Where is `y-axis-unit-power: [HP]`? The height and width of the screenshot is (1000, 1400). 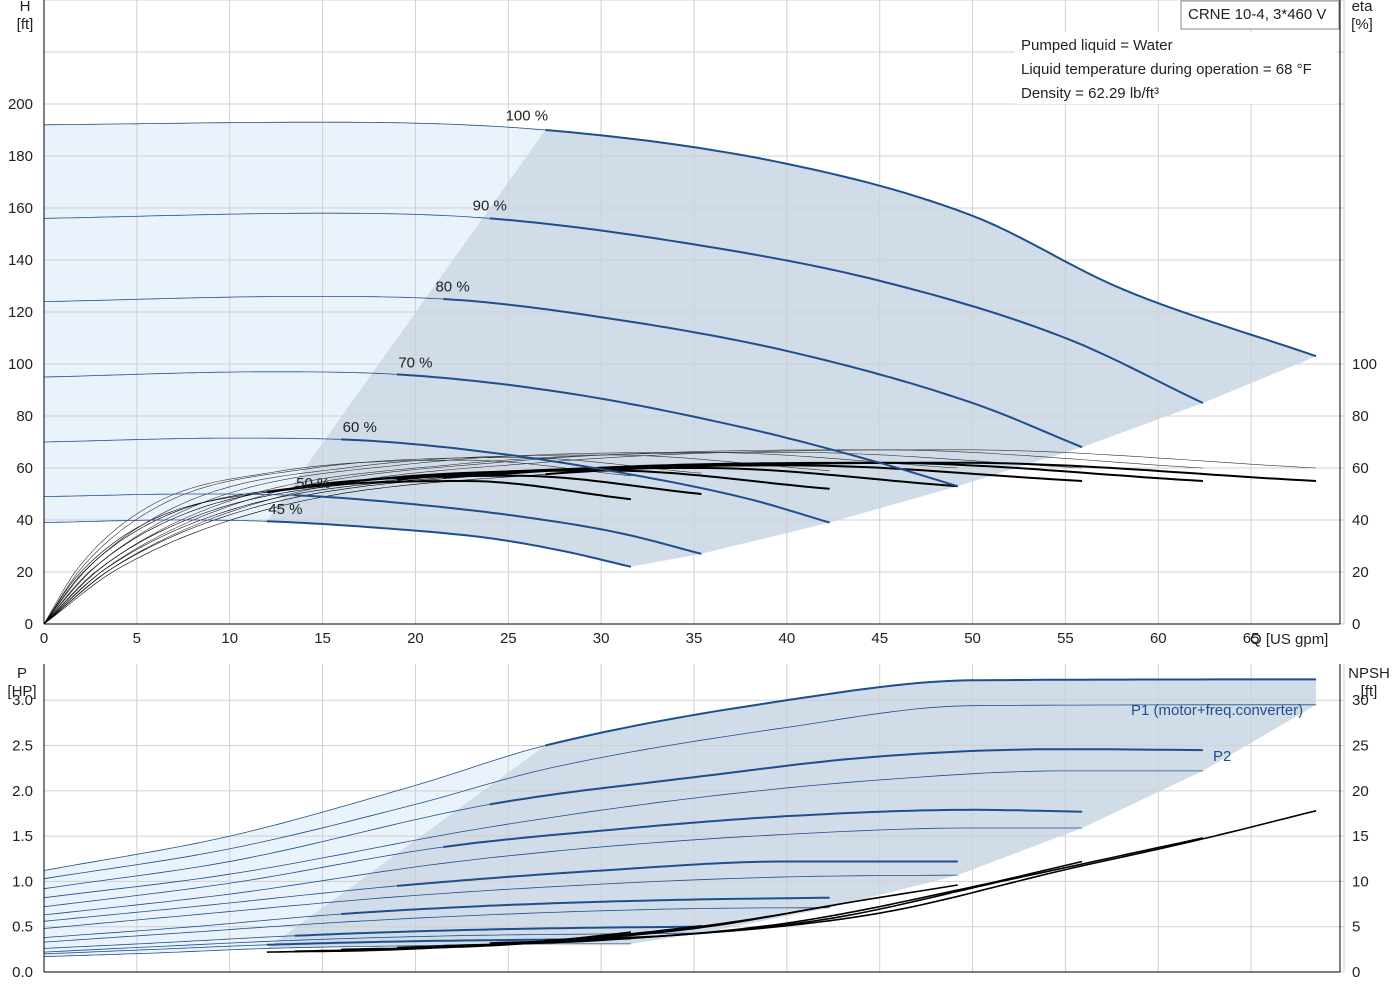 y-axis-unit-power: [HP] is located at coordinates (21, 691).